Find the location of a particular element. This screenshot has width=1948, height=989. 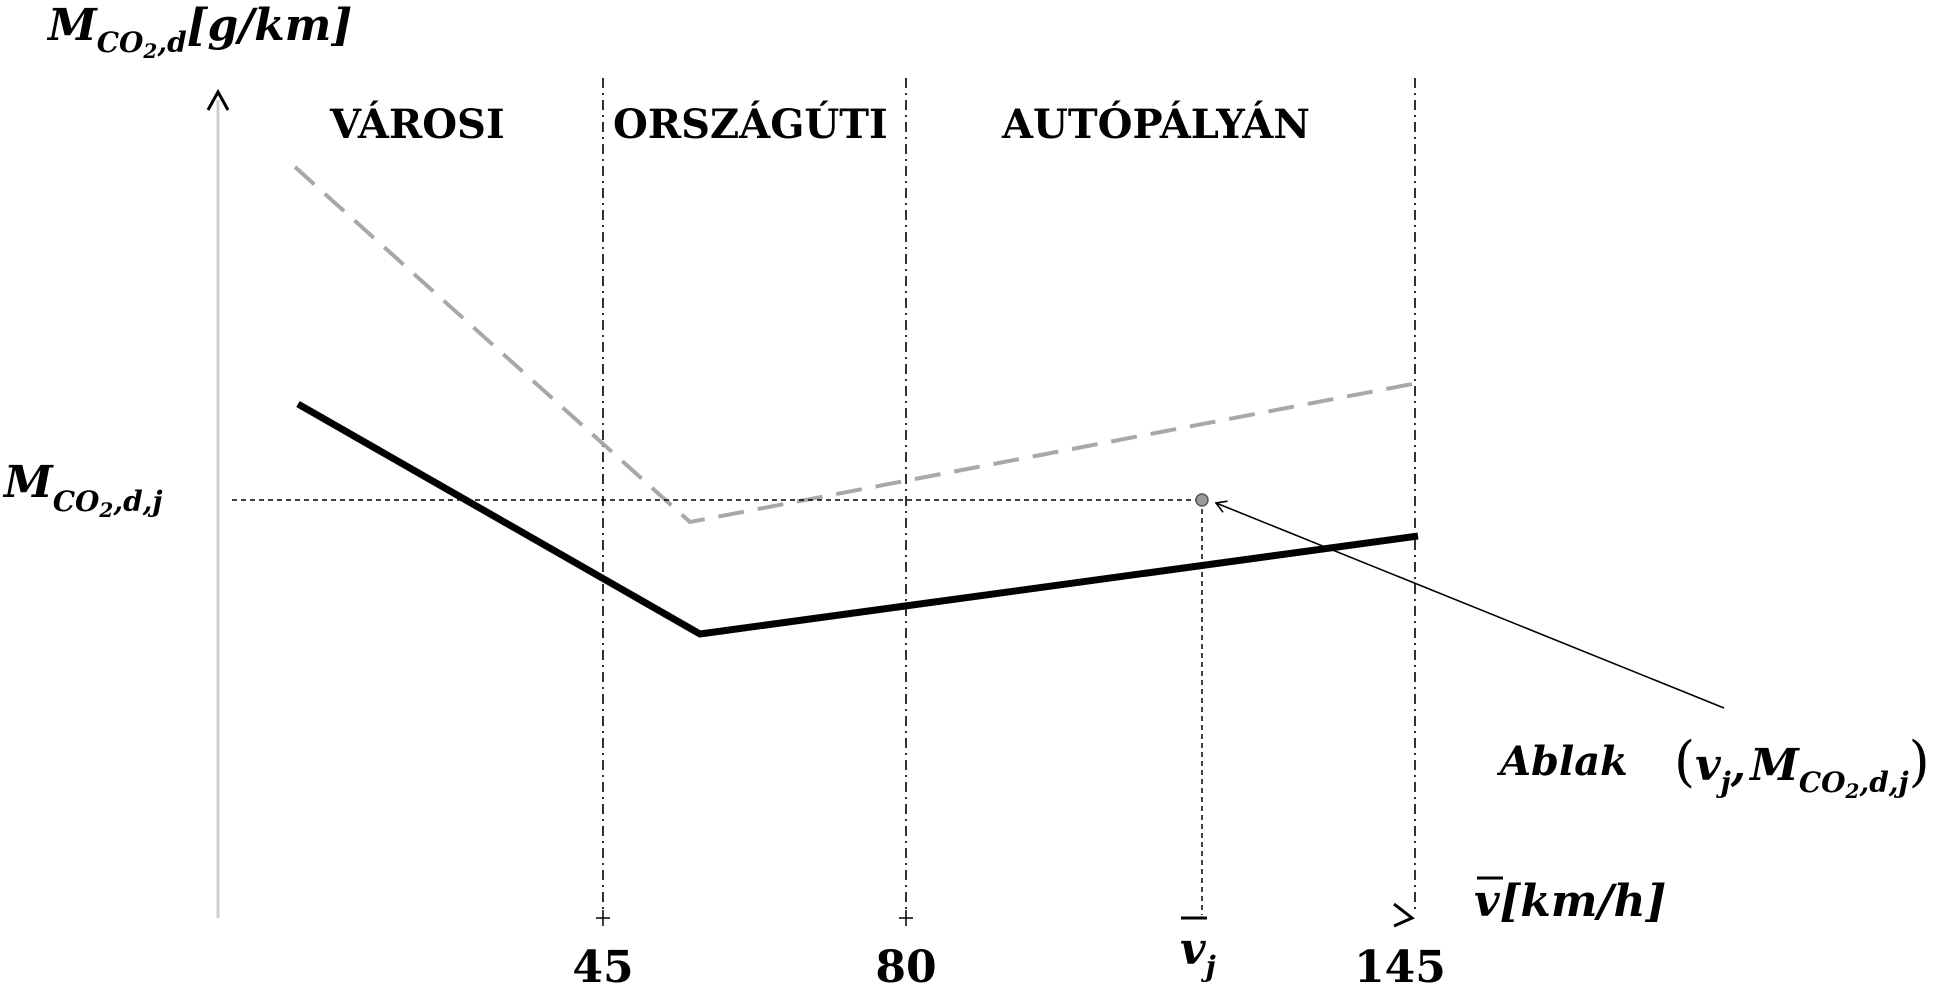

window-label: Ablak is located at coordinates (1562, 761).